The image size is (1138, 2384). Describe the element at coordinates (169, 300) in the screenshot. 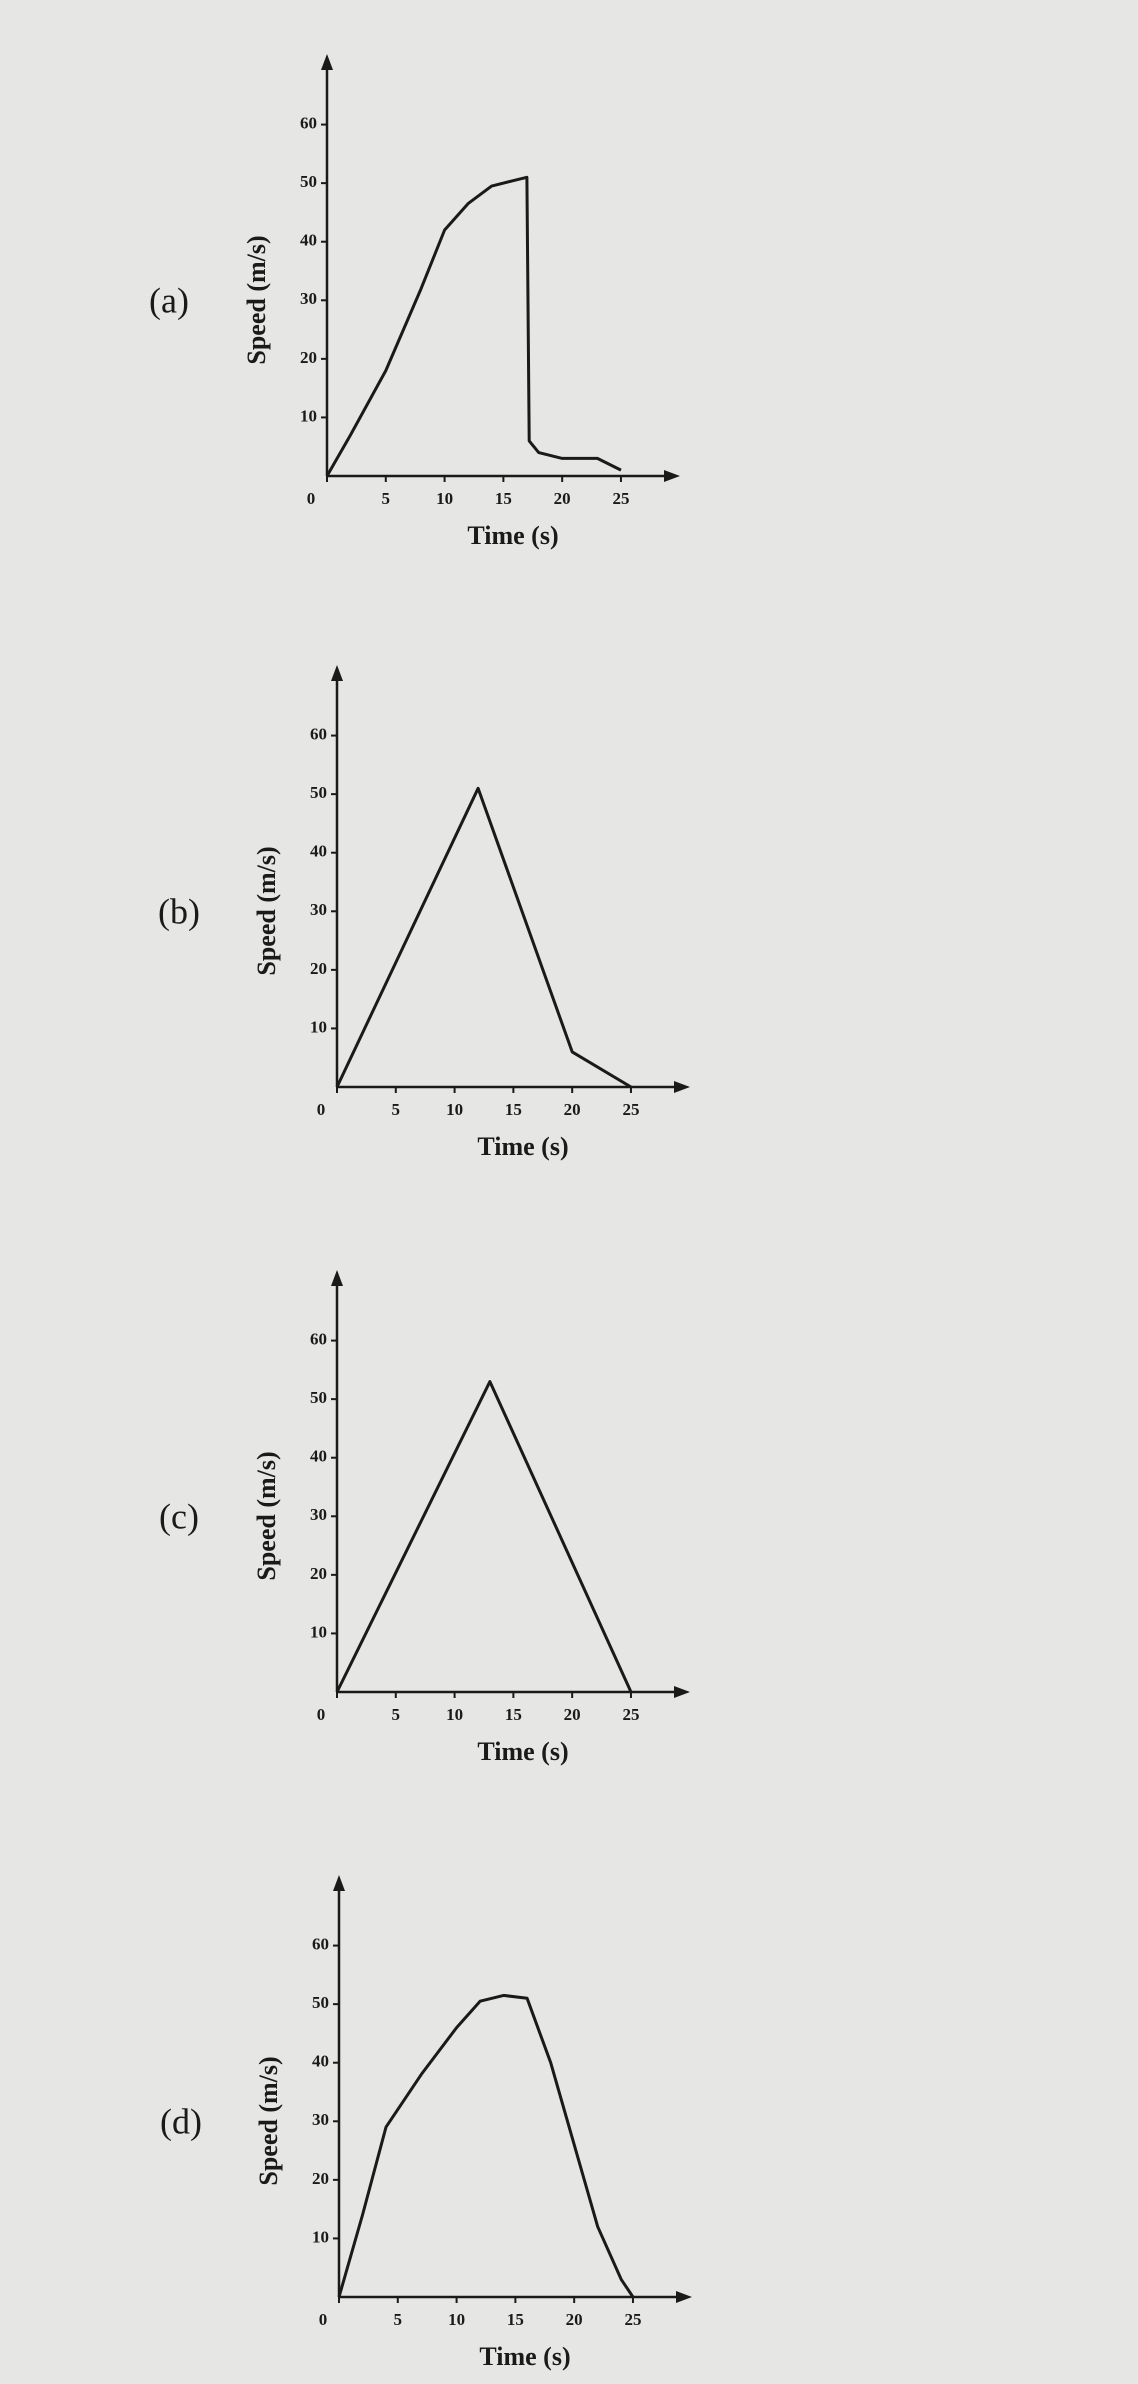

I see `panel-label: (a)` at that location.